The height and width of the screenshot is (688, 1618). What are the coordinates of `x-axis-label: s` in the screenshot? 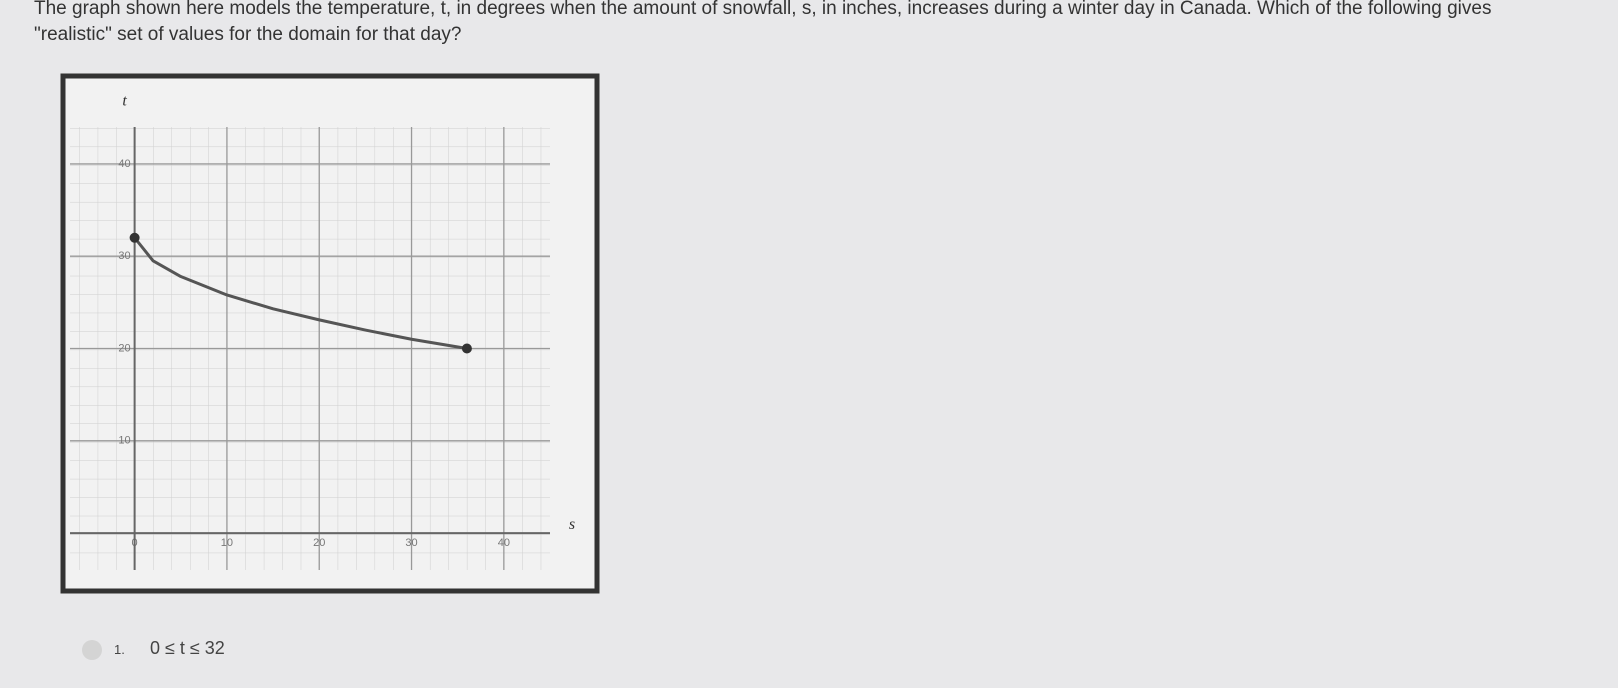 It's located at (572, 524).